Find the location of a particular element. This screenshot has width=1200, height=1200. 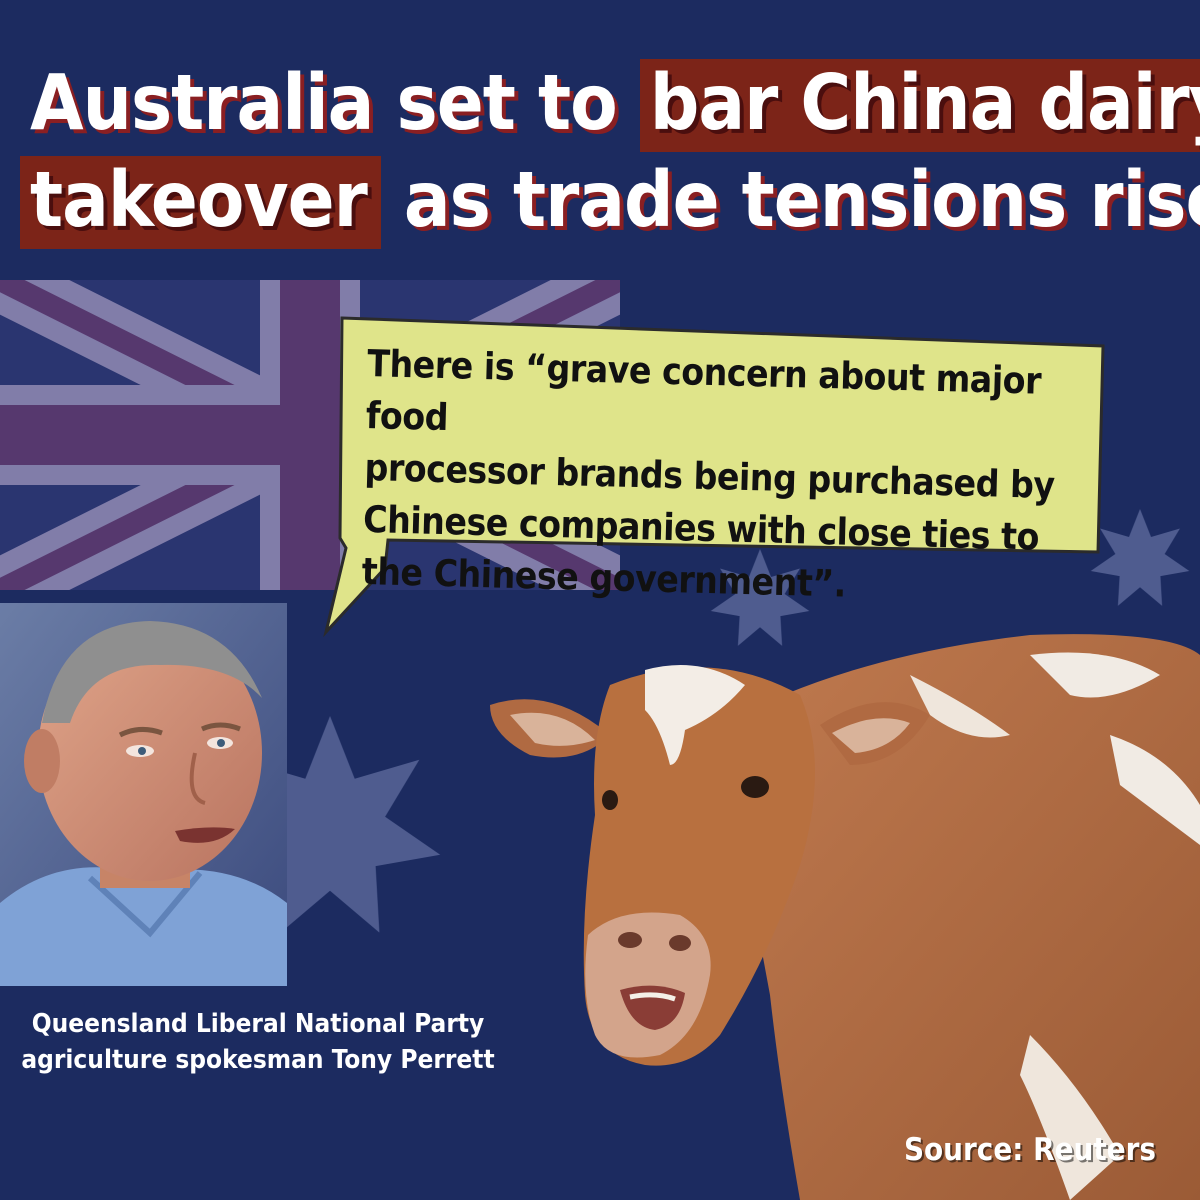

headline-text: as trade tensions rise is located at coordinates (790, 200).